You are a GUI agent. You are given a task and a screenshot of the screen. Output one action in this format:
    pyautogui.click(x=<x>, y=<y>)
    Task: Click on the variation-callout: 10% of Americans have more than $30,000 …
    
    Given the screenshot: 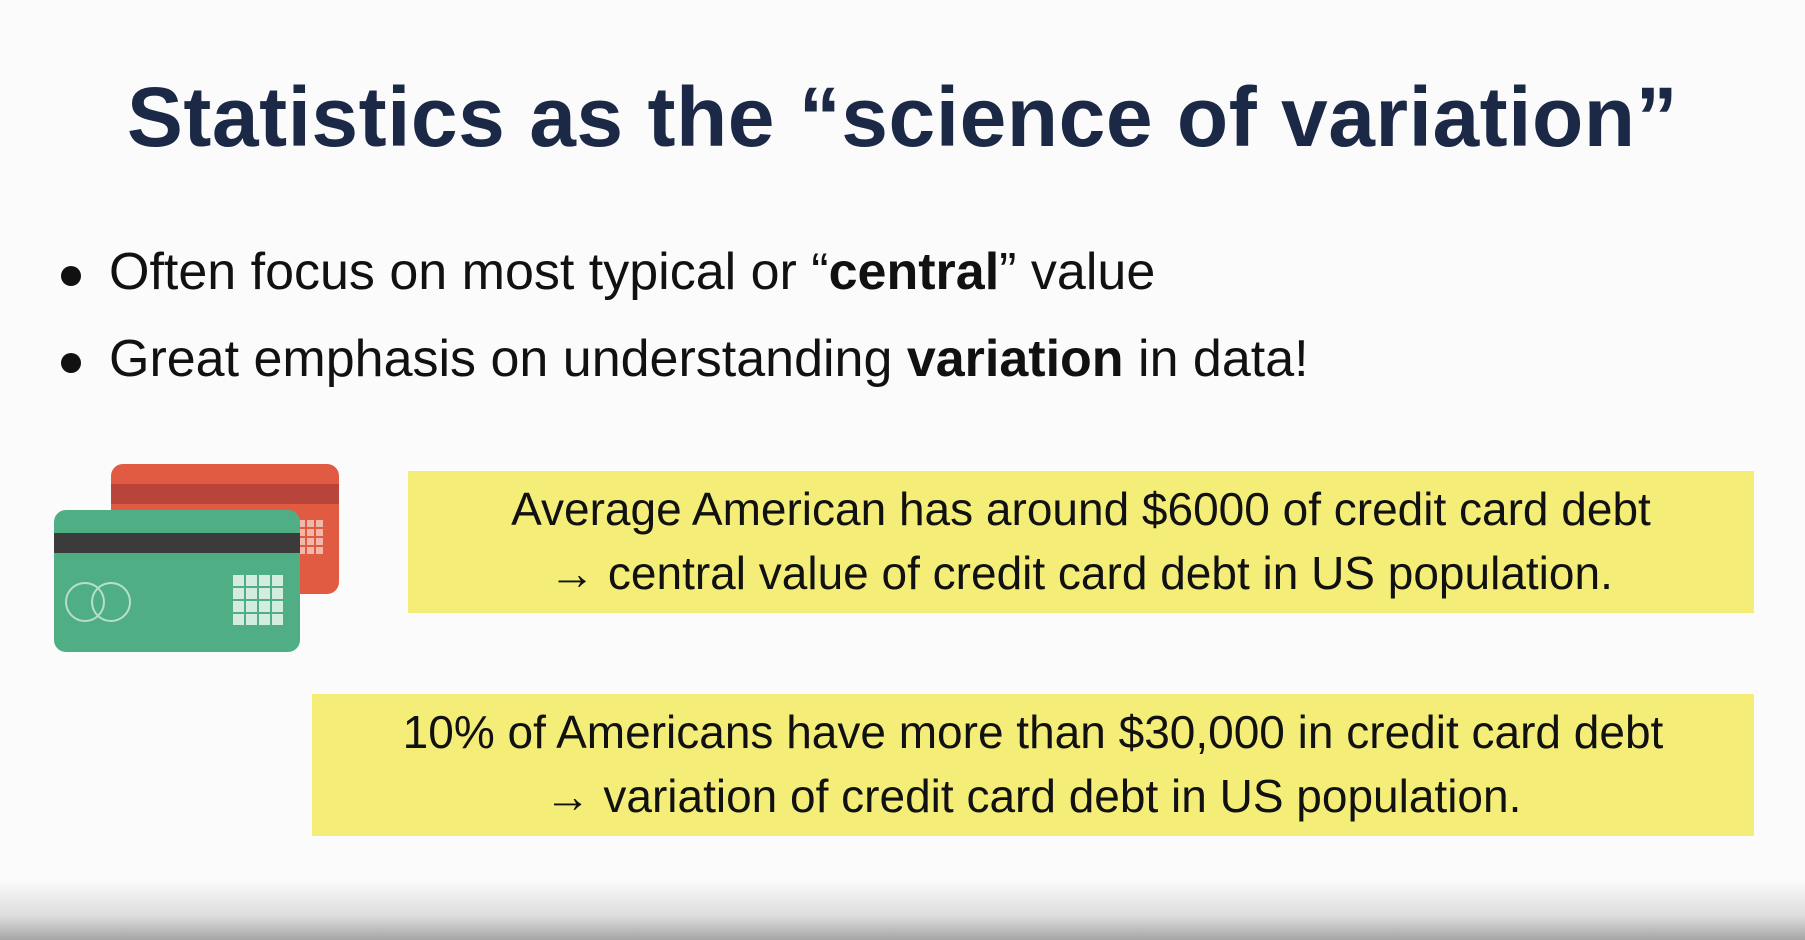 What is the action you would take?
    pyautogui.click(x=1033, y=765)
    